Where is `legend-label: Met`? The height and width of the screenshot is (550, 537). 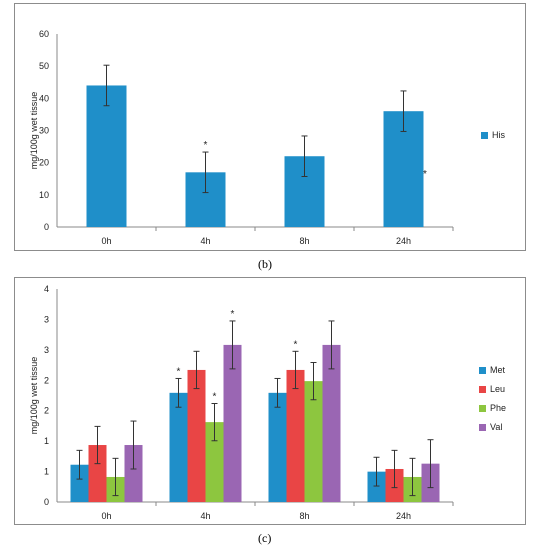
legend-label: Met is located at coordinates (498, 370).